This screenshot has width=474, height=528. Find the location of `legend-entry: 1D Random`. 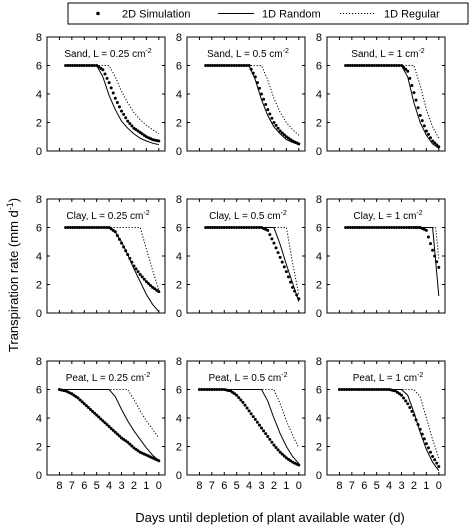

legend-entry: 1D Random is located at coordinates (269, 15).